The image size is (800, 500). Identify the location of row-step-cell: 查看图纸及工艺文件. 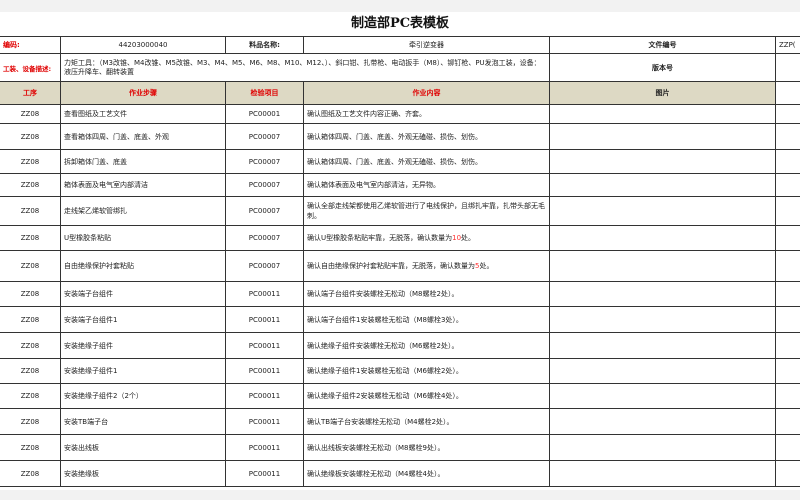
(143, 114).